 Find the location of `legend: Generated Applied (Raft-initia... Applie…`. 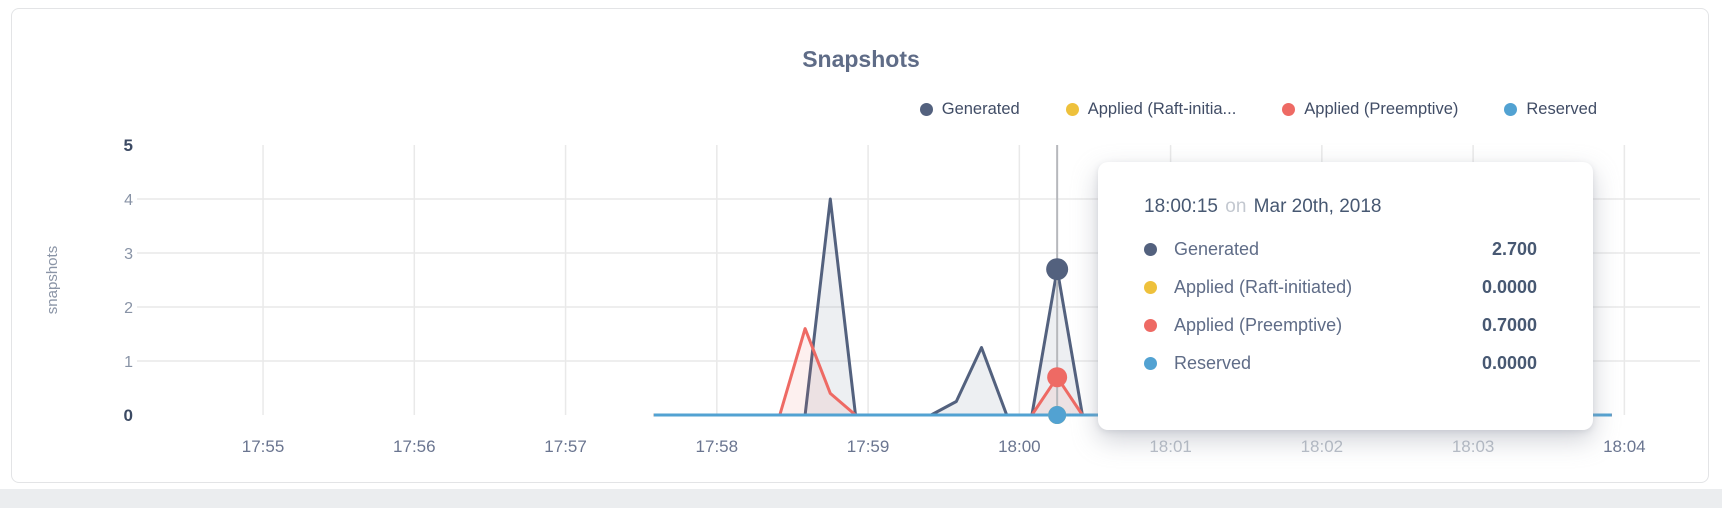

legend: Generated Applied (Raft-initia... Applie… is located at coordinates (1258, 109).